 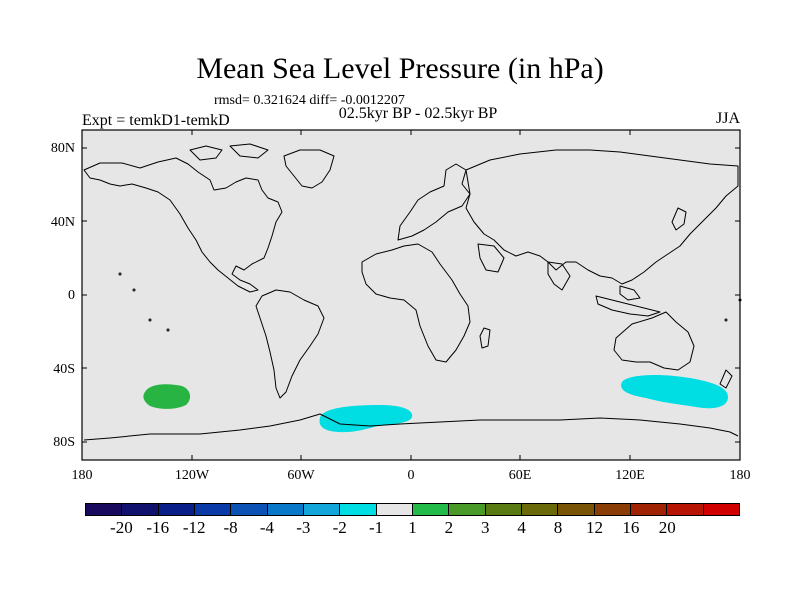 What do you see at coordinates (654, 341) in the screenshot?
I see `coastline-australia` at bounding box center [654, 341].